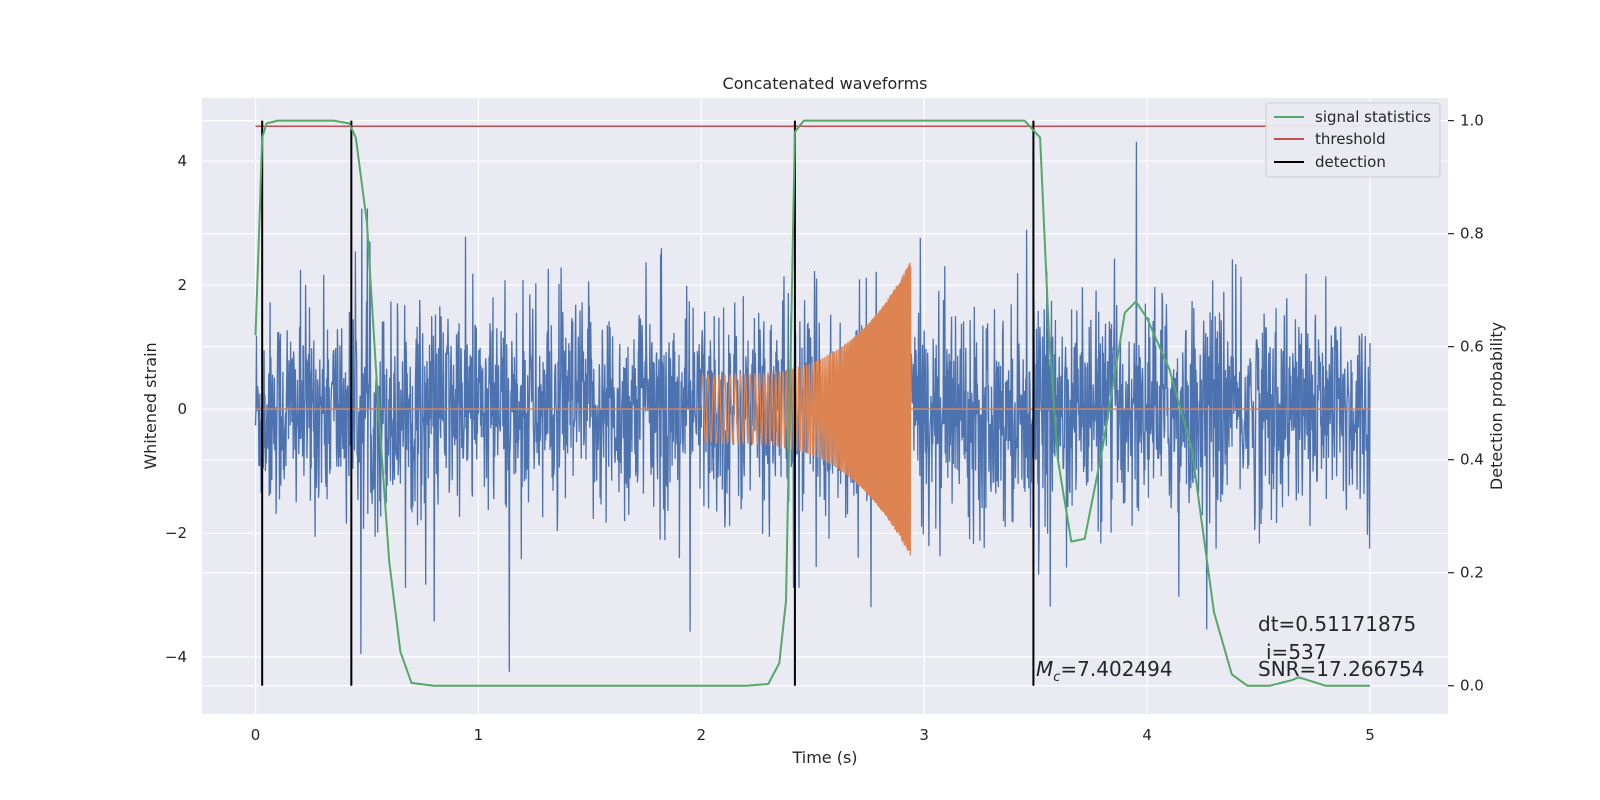  What do you see at coordinates (1296, 652) in the screenshot?
I see `annotation-i: i=537` at bounding box center [1296, 652].